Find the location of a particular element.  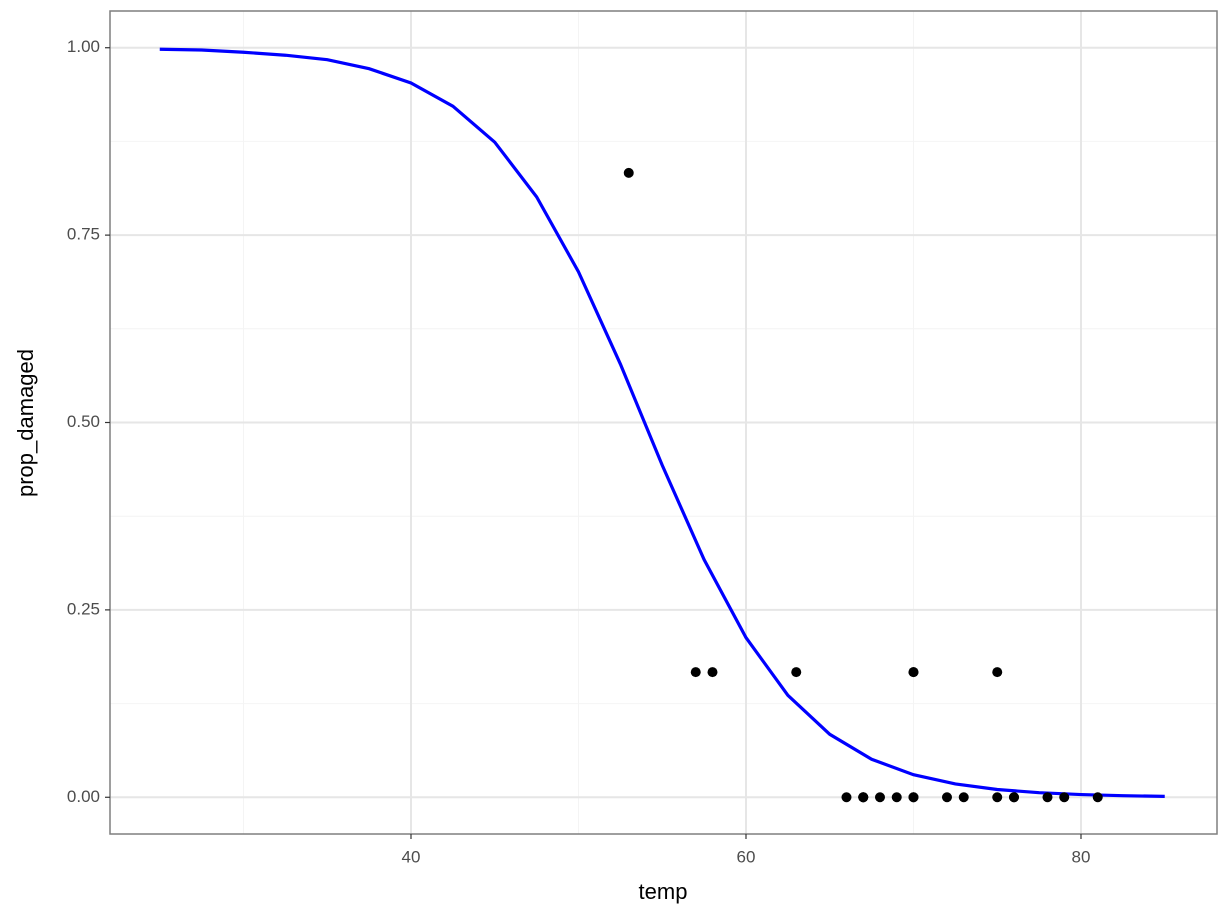

y-tick-label: 0.25 is located at coordinates (83, 608).